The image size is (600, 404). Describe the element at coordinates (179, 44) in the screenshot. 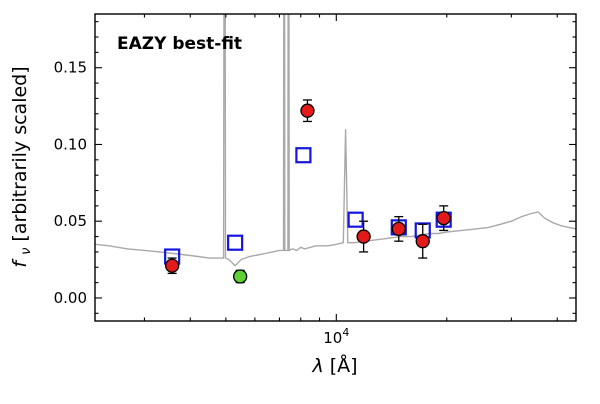

I see `annotation-eazy-best-fit: EAZY best-fit` at that location.